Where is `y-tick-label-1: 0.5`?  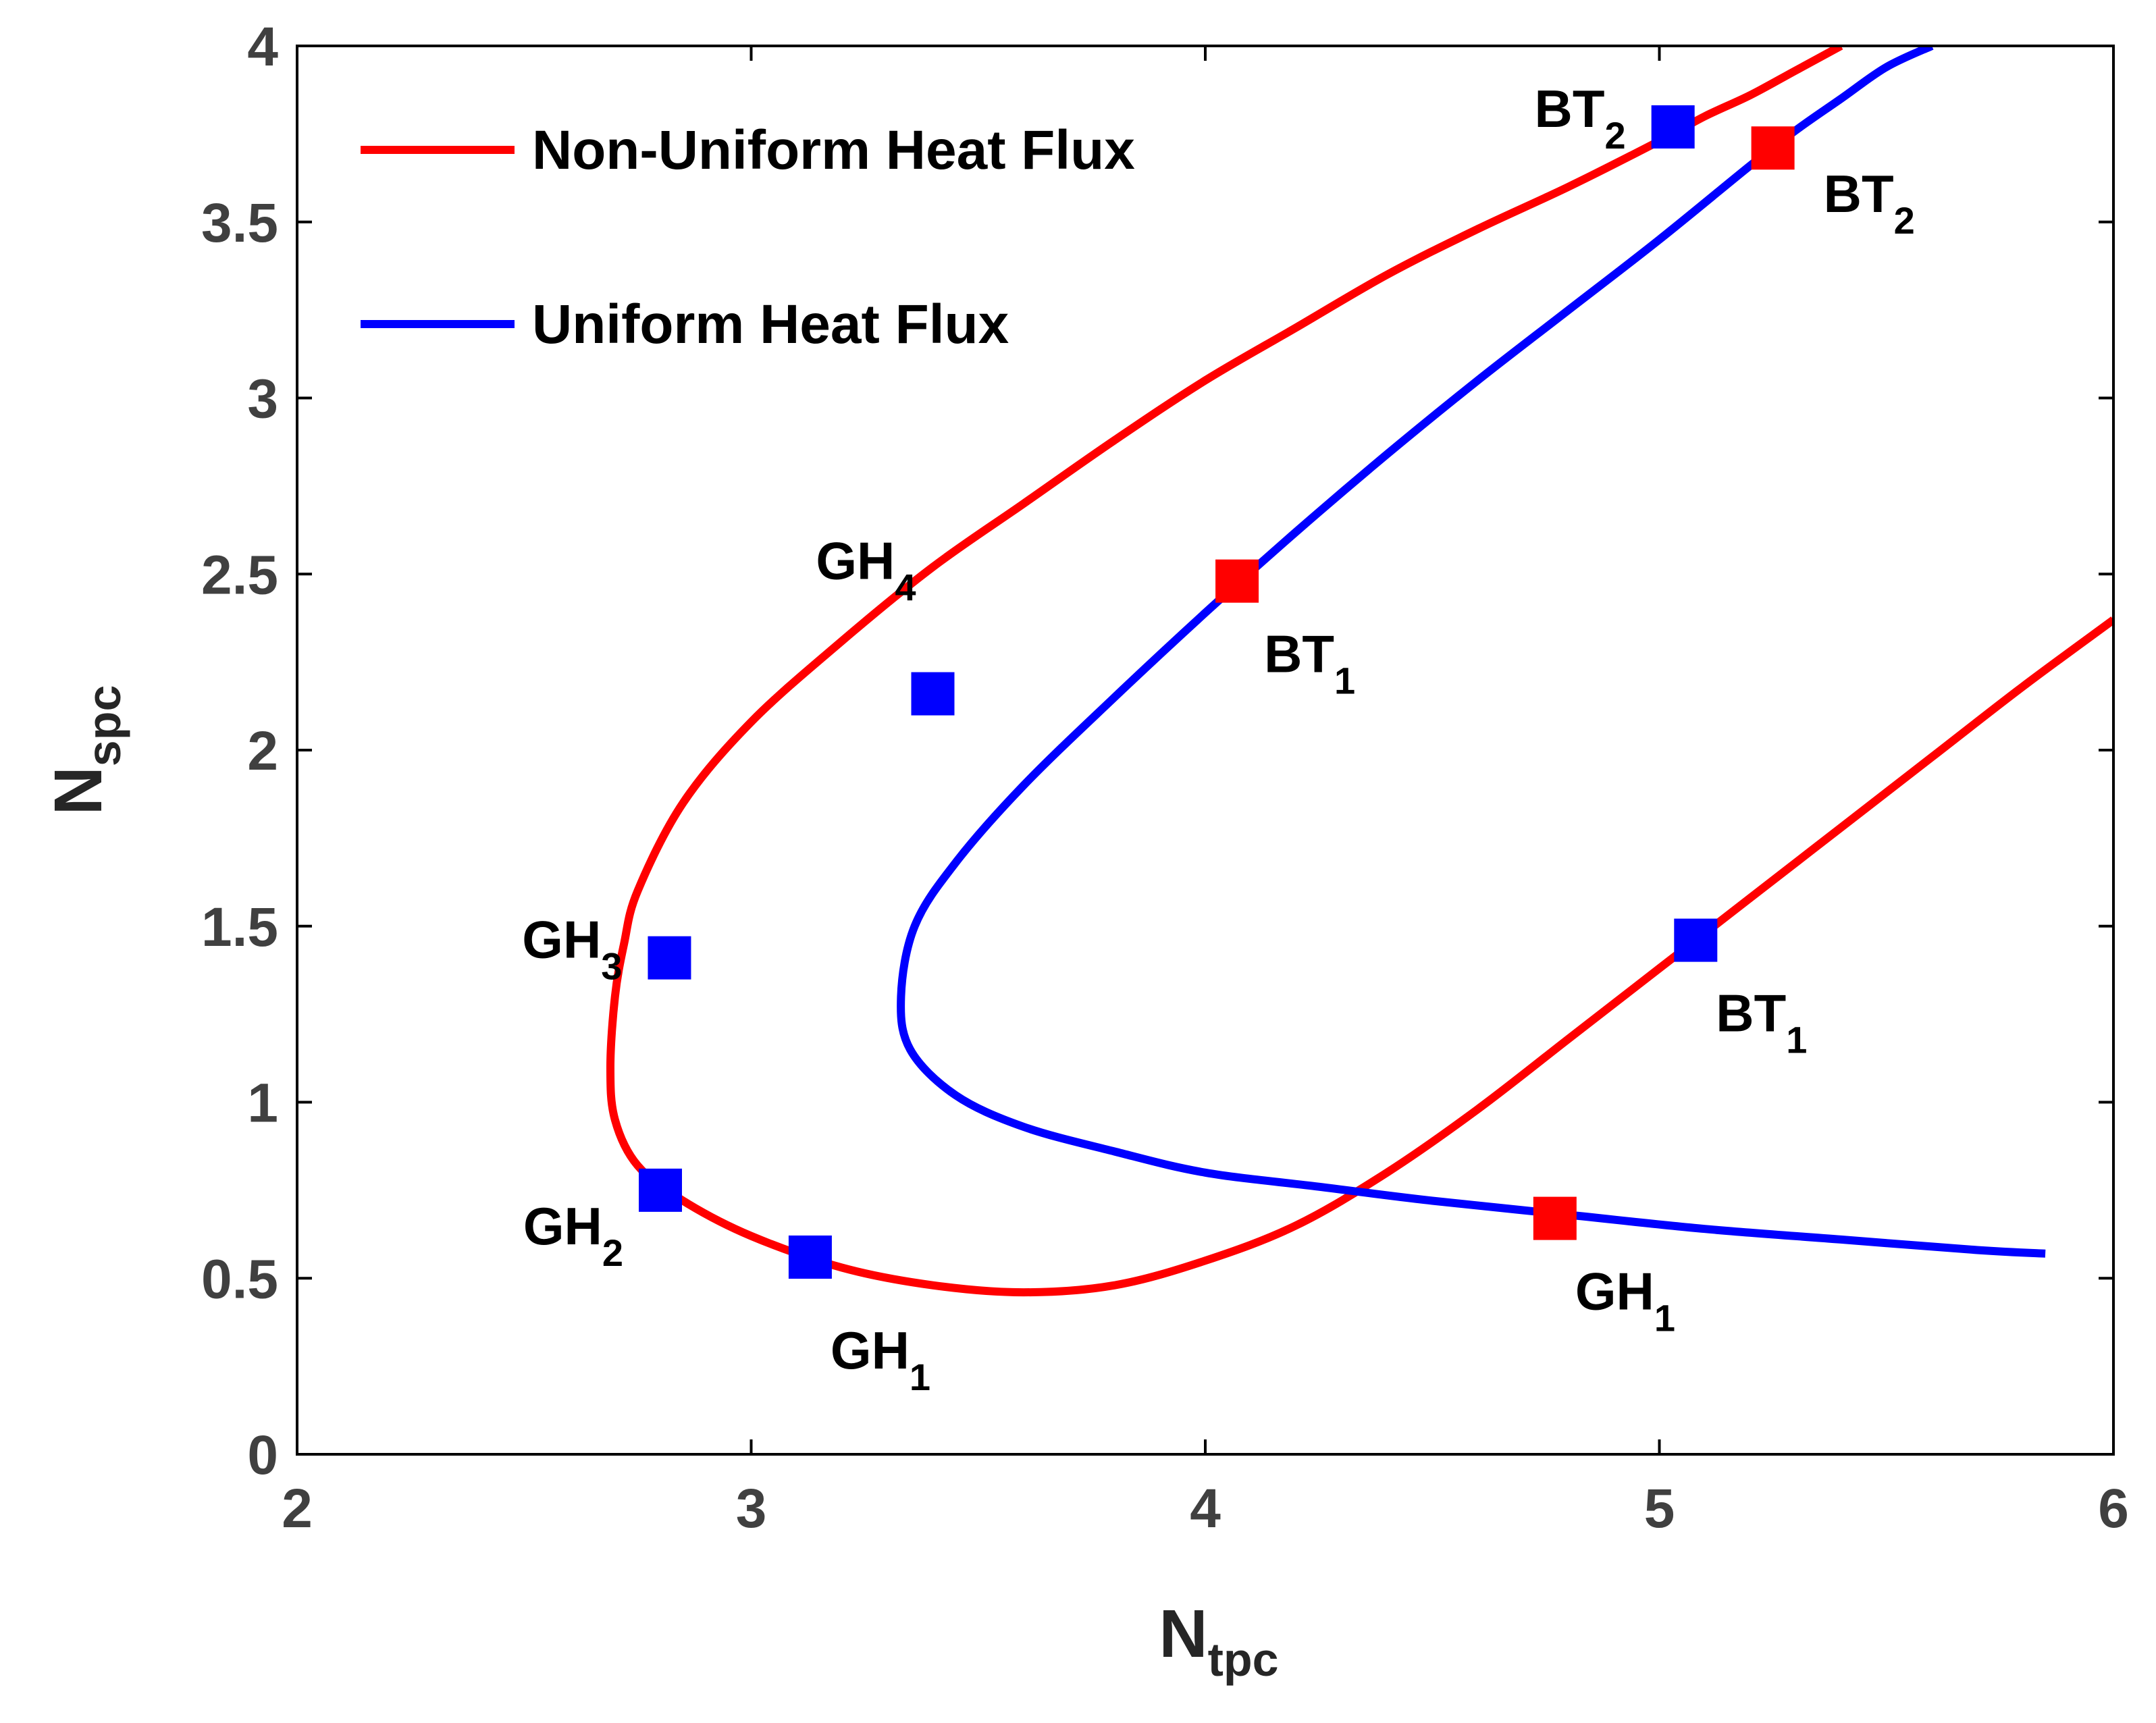 y-tick-label-1: 0.5 is located at coordinates (240, 1279).